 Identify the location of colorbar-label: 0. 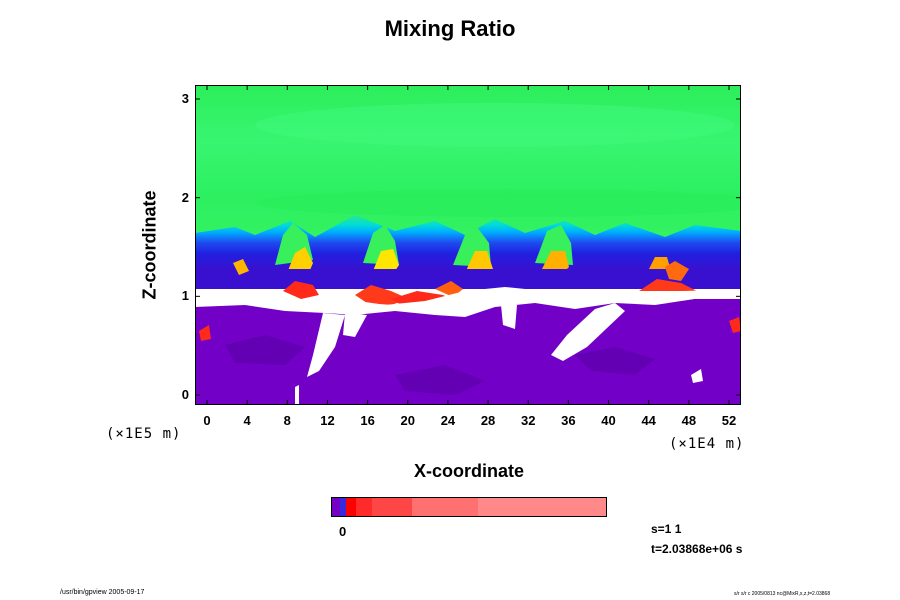
(343, 531).